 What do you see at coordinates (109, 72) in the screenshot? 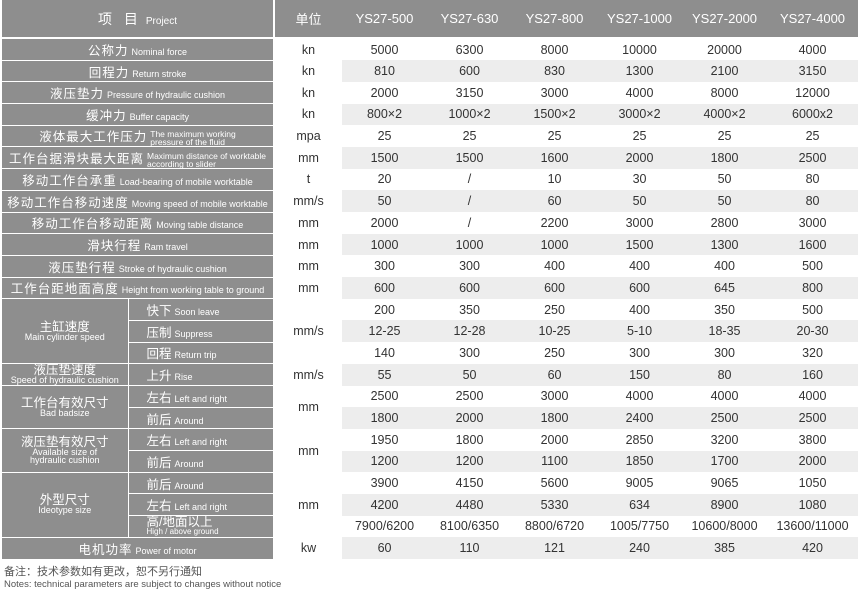
I see `row-label-zh: 回程力` at bounding box center [109, 72].